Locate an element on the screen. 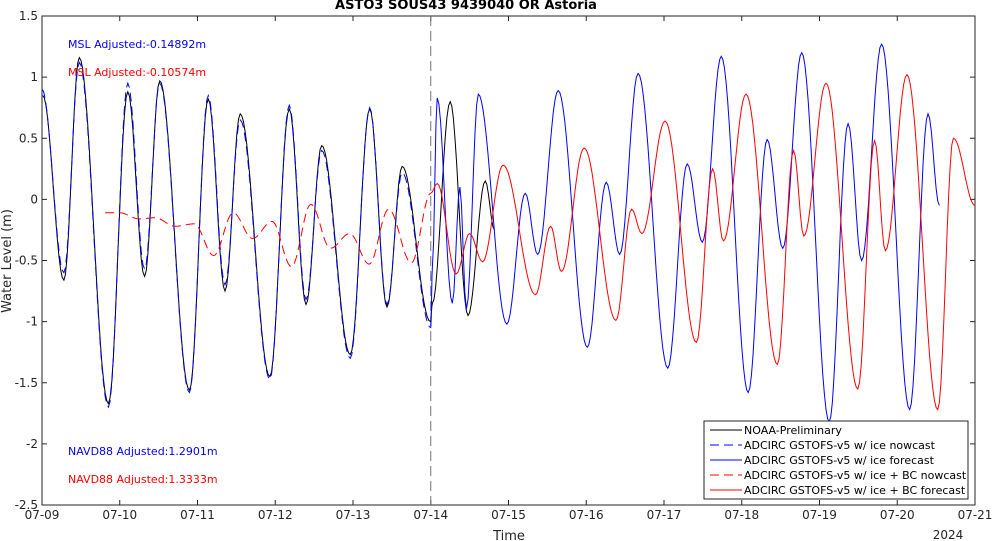 The width and height of the screenshot is (992, 541). y-tick-label: 1.5 is located at coordinates (28, 16).